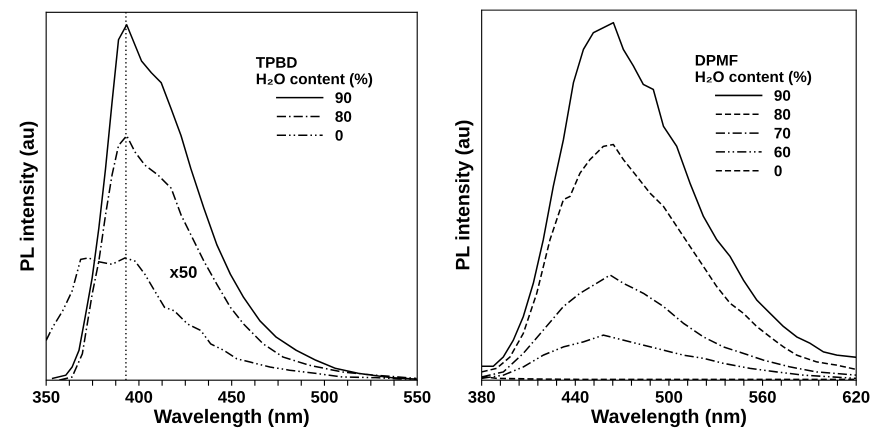  Describe the element at coordinates (46, 397) in the screenshot. I see `x-tick-label: 350` at that location.